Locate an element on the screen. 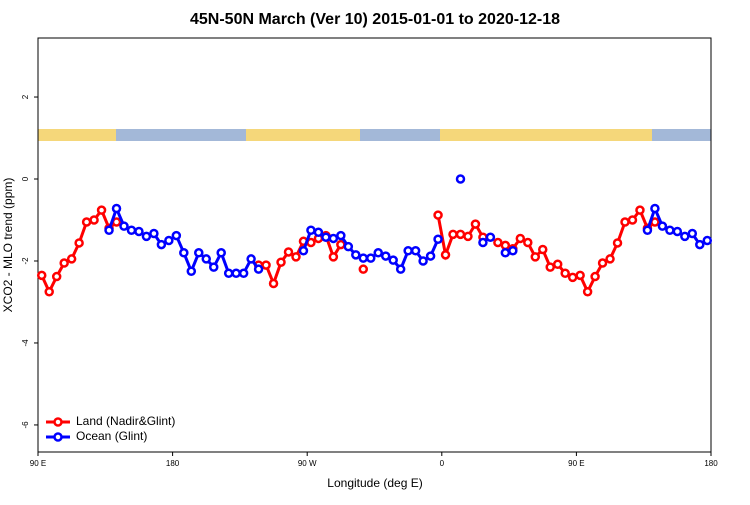 This screenshot has height=505, width=750. y-tick-label: -2 is located at coordinates (25, 261).